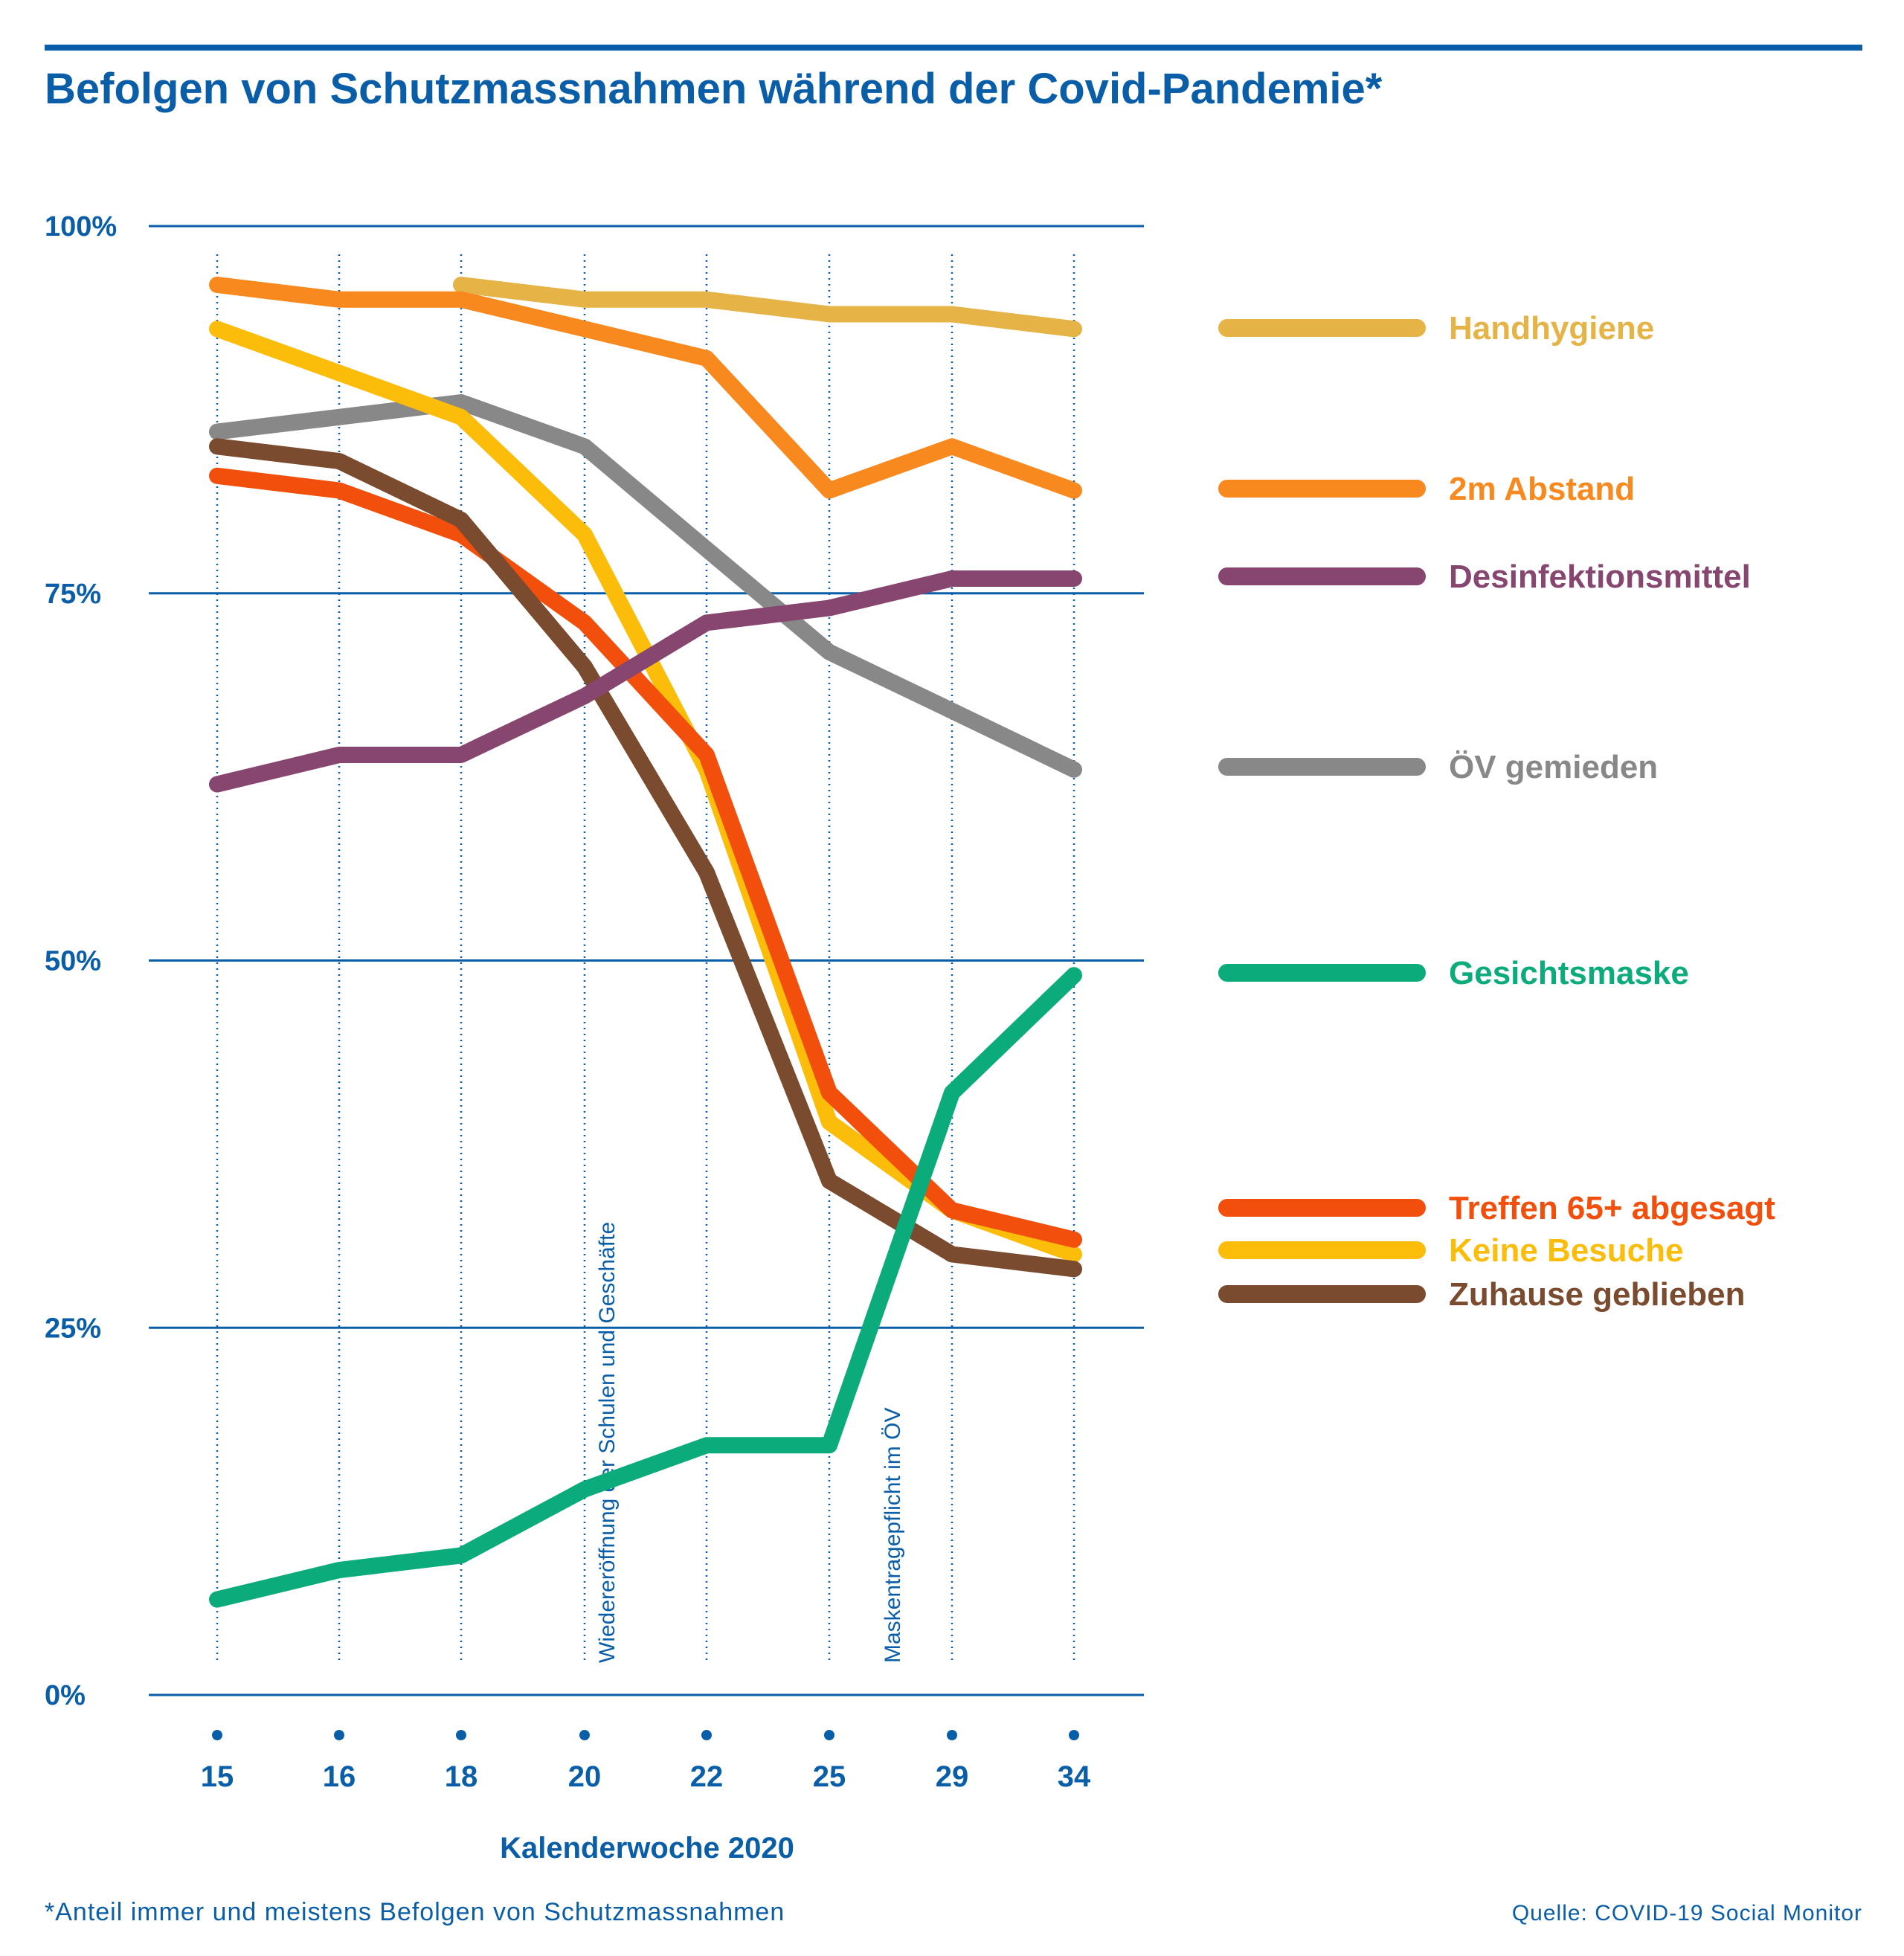  Describe the element at coordinates (81, 227) in the screenshot. I see `y-tick-label: 100%` at that location.